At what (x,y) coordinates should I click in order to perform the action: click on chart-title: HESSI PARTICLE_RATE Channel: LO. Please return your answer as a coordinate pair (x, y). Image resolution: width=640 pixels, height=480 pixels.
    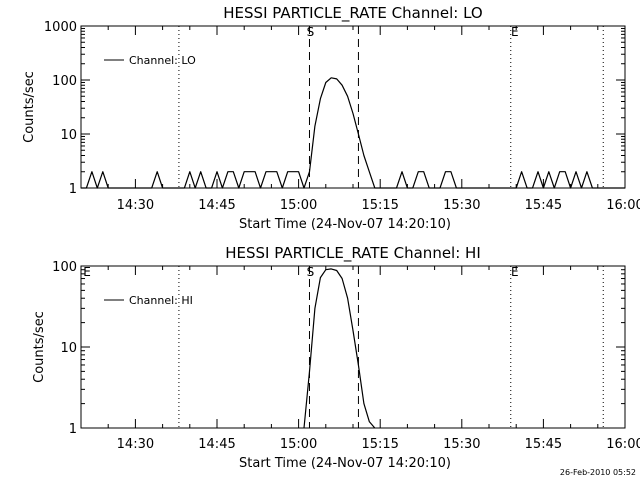
    Looking at the image, I should click on (352, 13).